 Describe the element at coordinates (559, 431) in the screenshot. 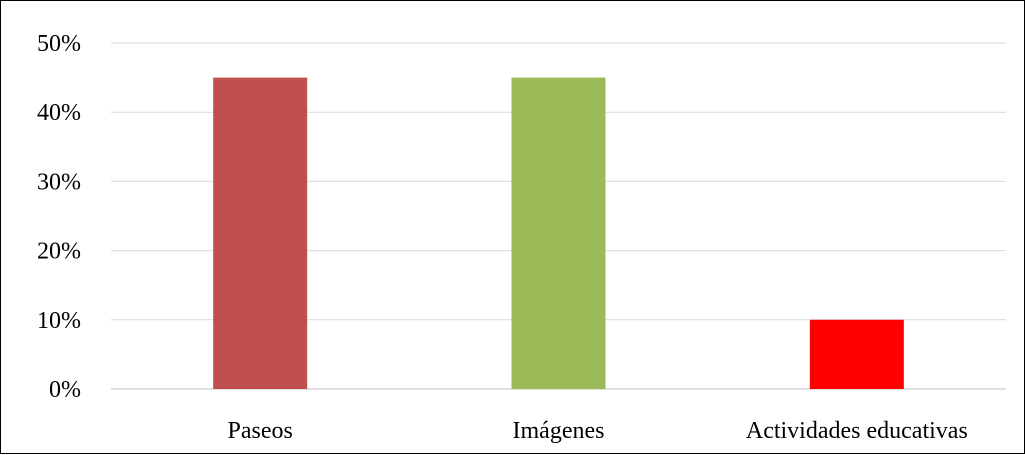

I see `x-category-label: Imágenes` at that location.